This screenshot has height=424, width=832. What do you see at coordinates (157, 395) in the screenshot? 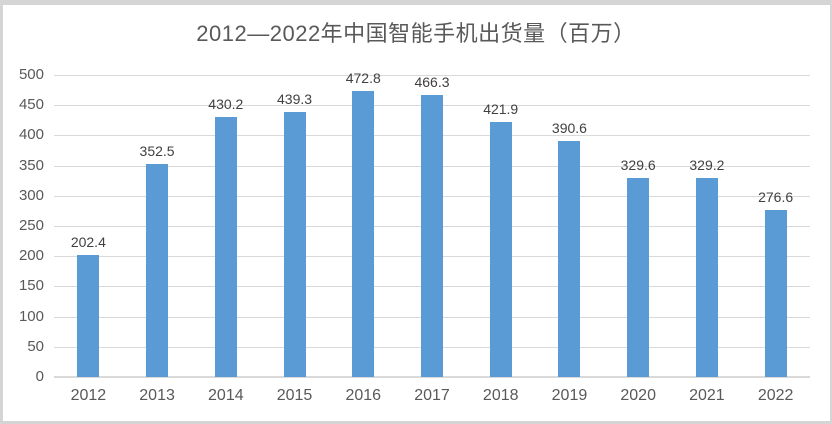
I see `x-tick-label: 2013` at bounding box center [157, 395].